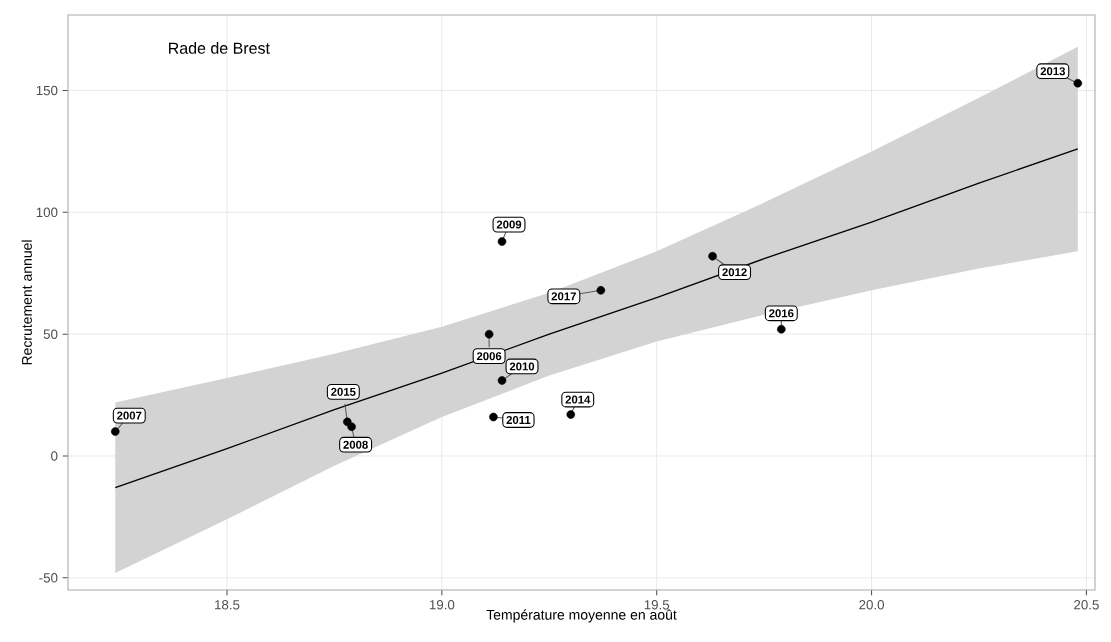  What do you see at coordinates (343, 391) in the screenshot?
I see `annotation: 2015` at bounding box center [343, 391].